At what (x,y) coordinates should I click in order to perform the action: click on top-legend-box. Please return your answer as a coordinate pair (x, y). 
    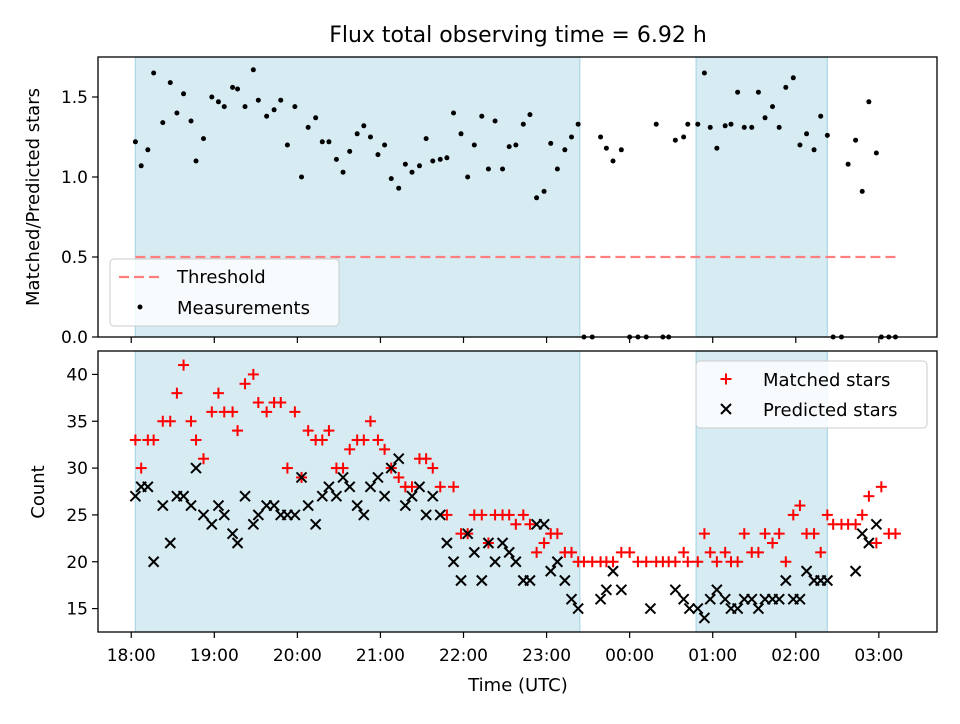
    Looking at the image, I should click on (224, 292).